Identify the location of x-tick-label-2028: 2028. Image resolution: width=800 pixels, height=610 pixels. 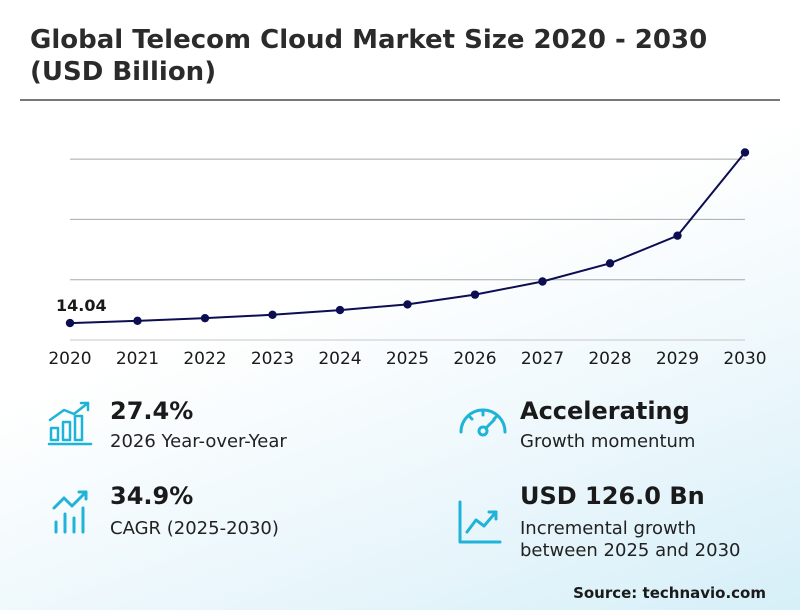
(609, 359).